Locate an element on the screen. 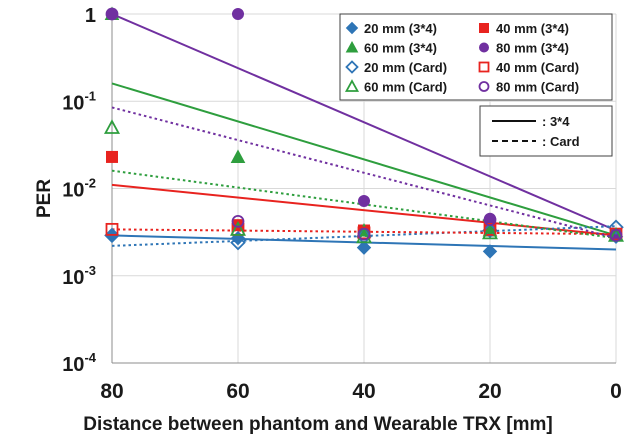 Image resolution: width=636 pixels, height=439 pixels. y-tick-base: 1 is located at coordinates (90, 16).